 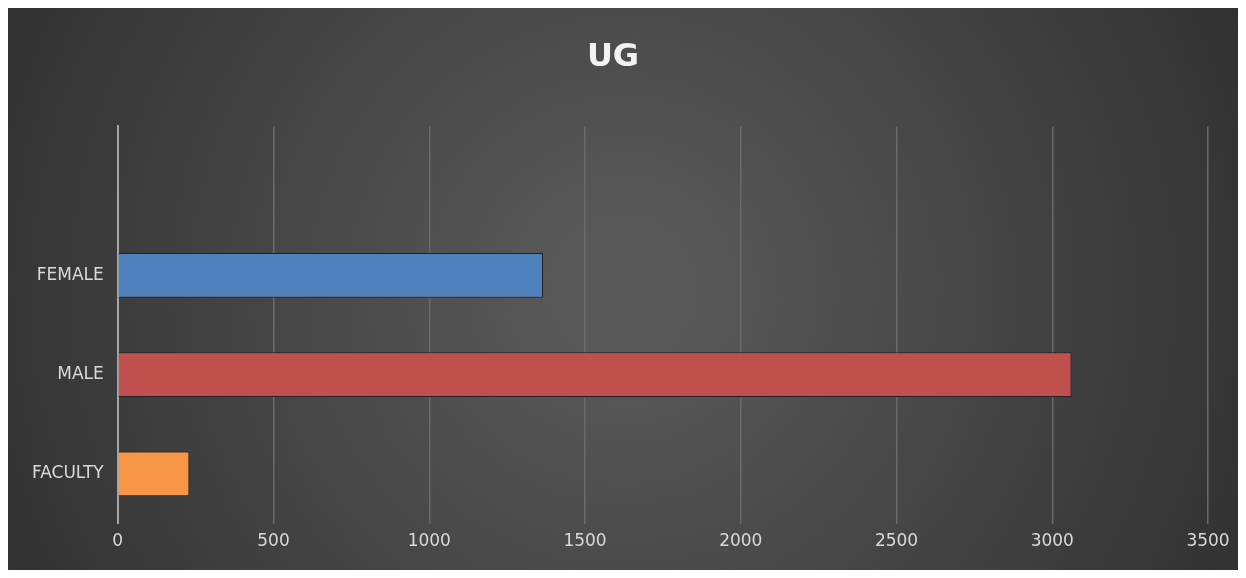 What do you see at coordinates (585, 540) in the screenshot?
I see `x-tick-label: 1500` at bounding box center [585, 540].